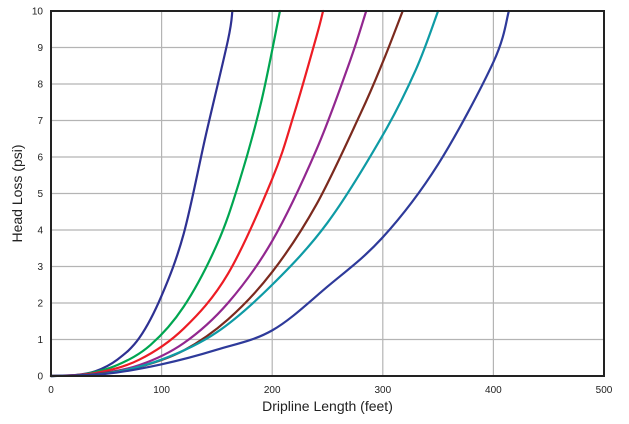 The image size is (629, 424). Describe the element at coordinates (40, 121) in the screenshot. I see `y-tick-label: 7` at that location.